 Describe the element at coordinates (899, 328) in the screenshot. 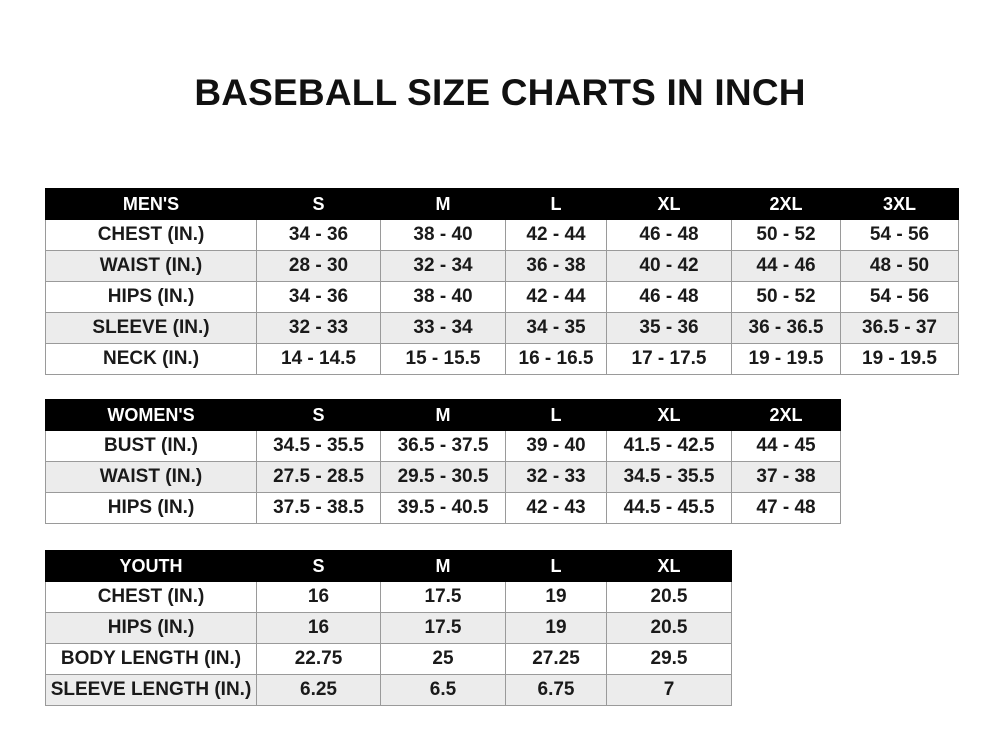

I see `size-value-cell: 36.5 - 37` at that location.